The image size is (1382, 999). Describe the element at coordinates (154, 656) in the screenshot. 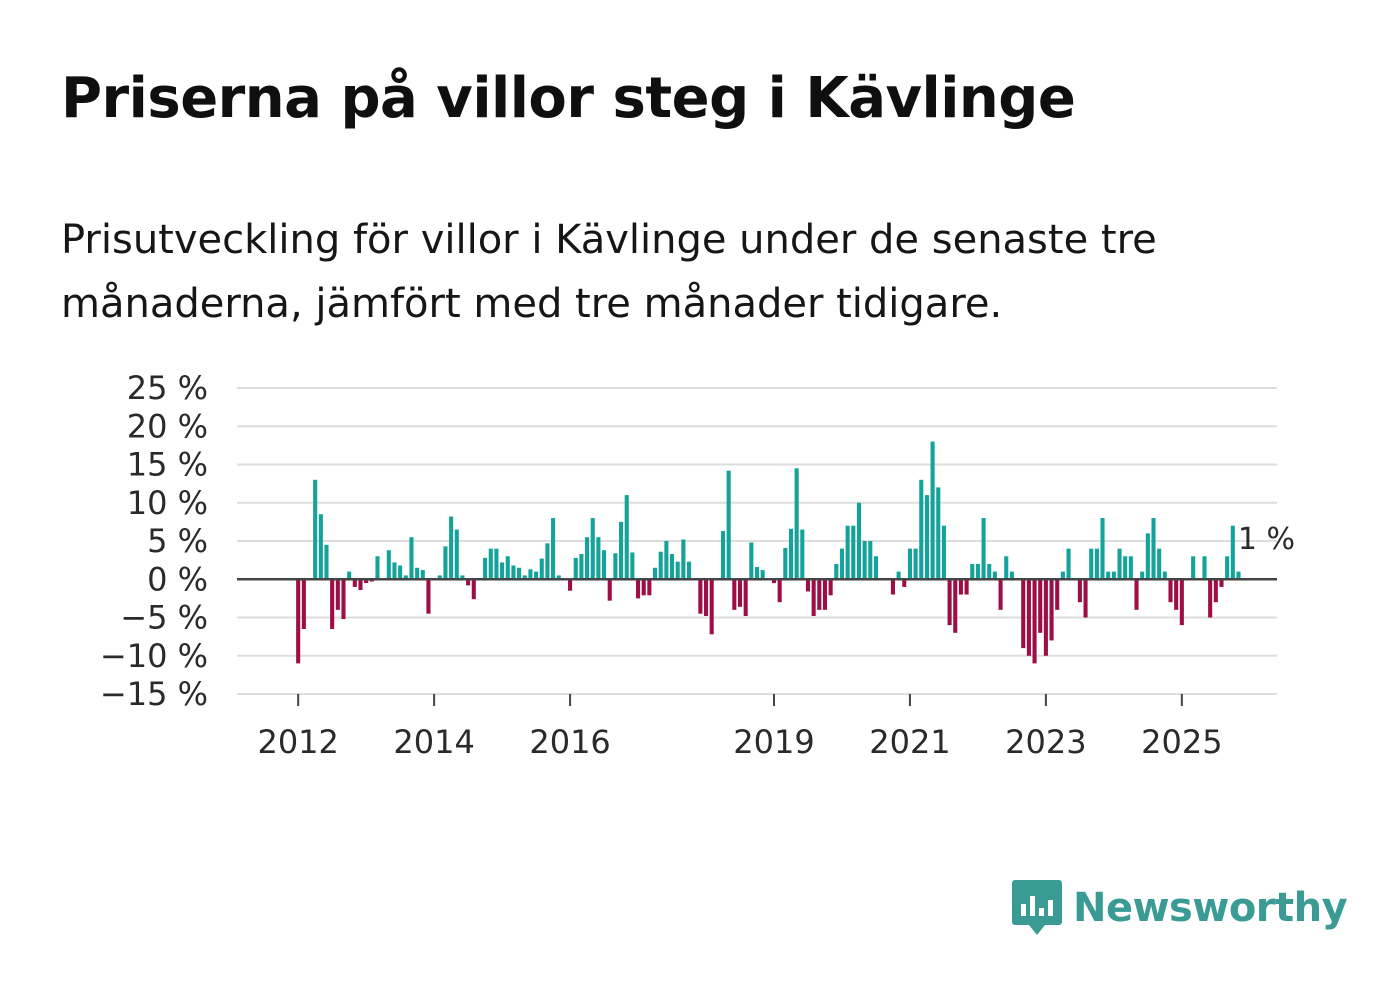

I see `y-tick-label: −10 %` at that location.